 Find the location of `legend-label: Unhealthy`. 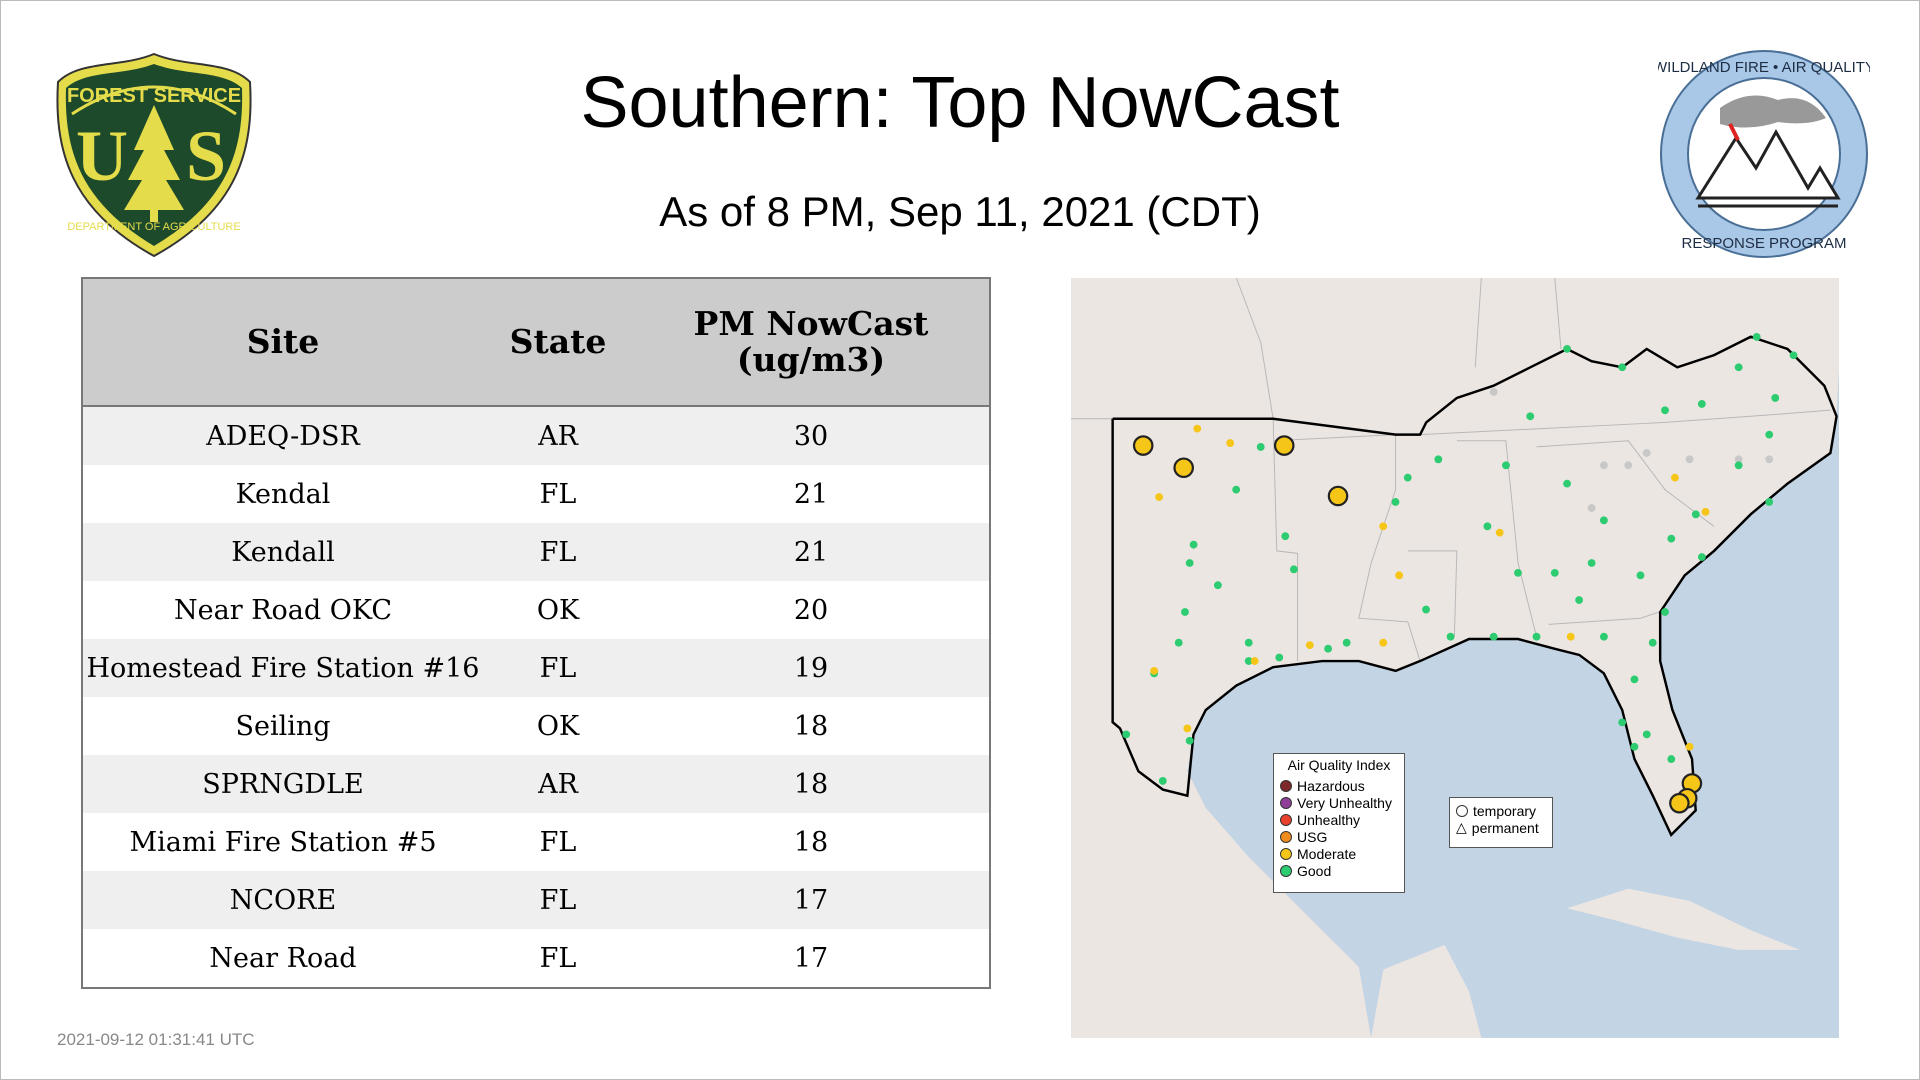

legend-label: Unhealthy is located at coordinates (1329, 819).